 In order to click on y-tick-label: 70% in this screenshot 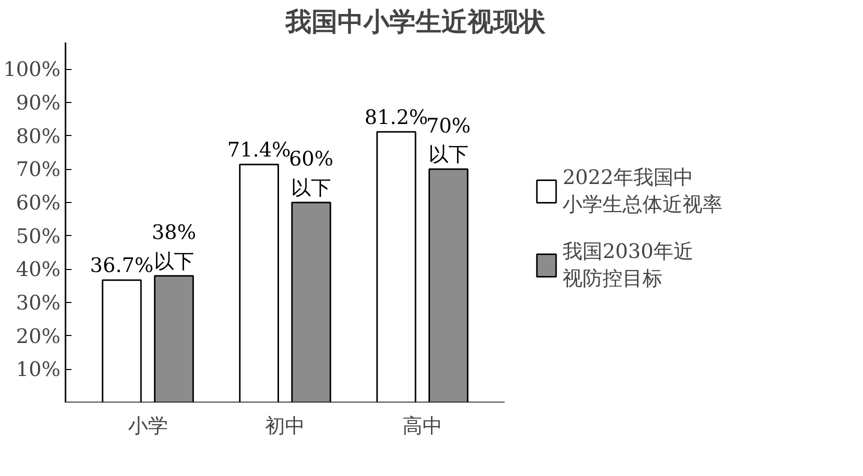, I will do `click(38, 169)`.